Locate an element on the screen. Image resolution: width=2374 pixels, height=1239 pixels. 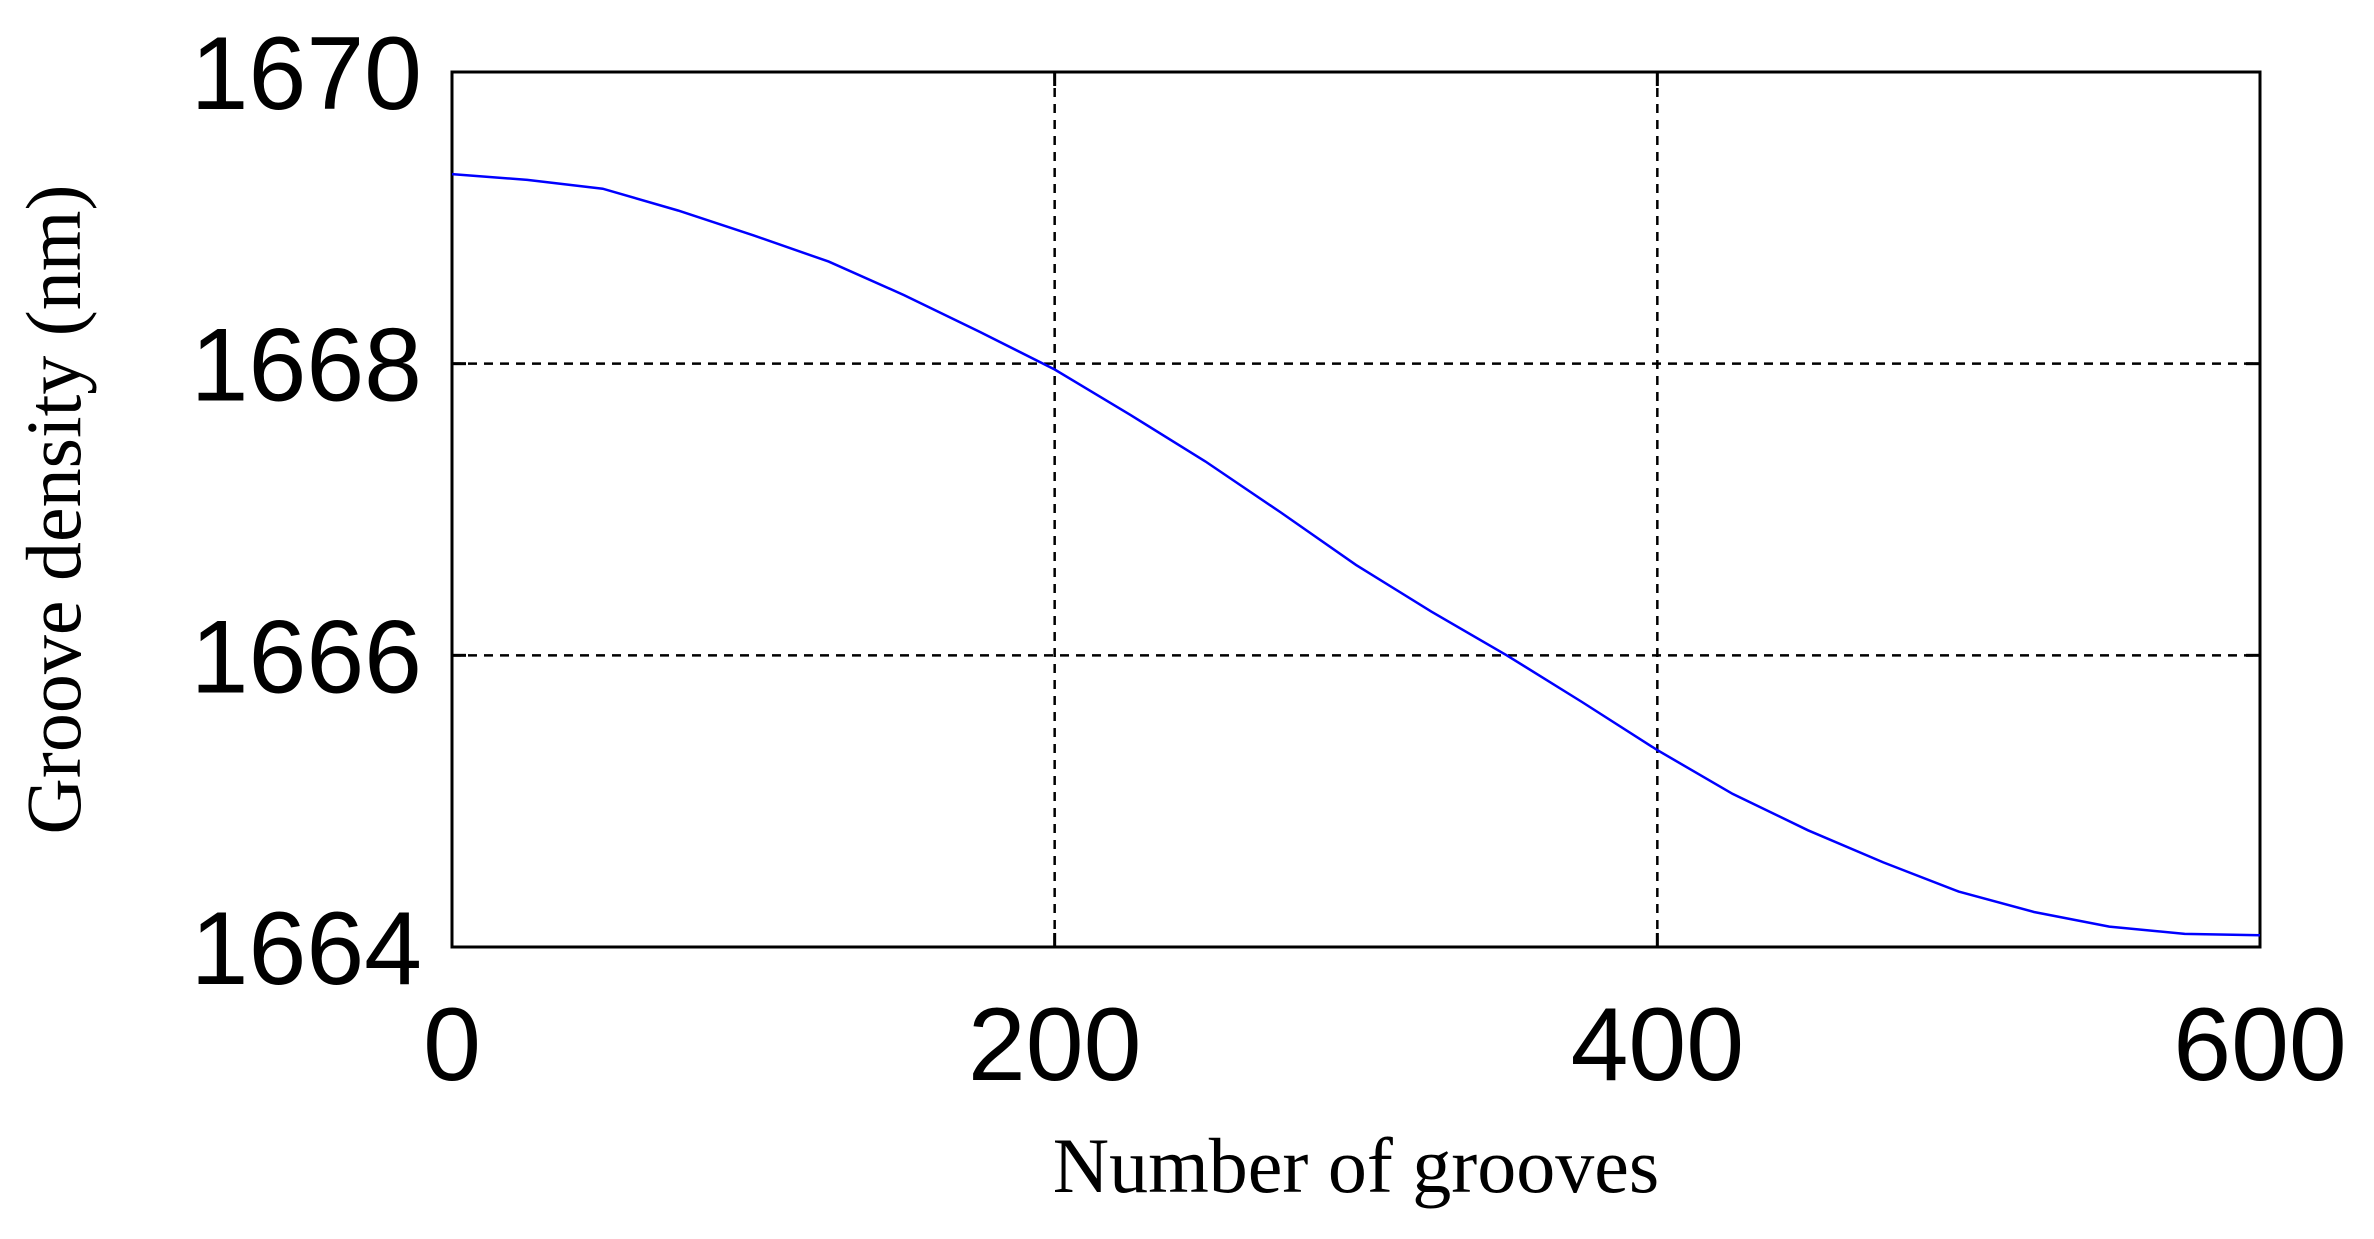
y-axis-label: Groove density (nm) is located at coordinates (53, 510).